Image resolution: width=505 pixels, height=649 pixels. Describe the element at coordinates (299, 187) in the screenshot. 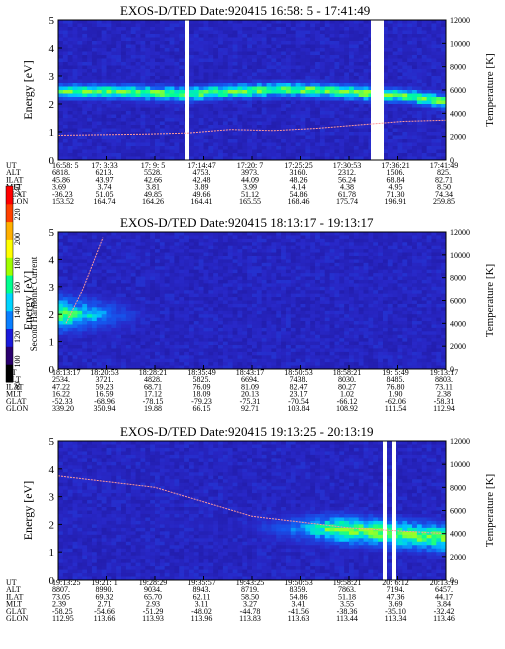

I see `table-cell: 4.14` at that location.